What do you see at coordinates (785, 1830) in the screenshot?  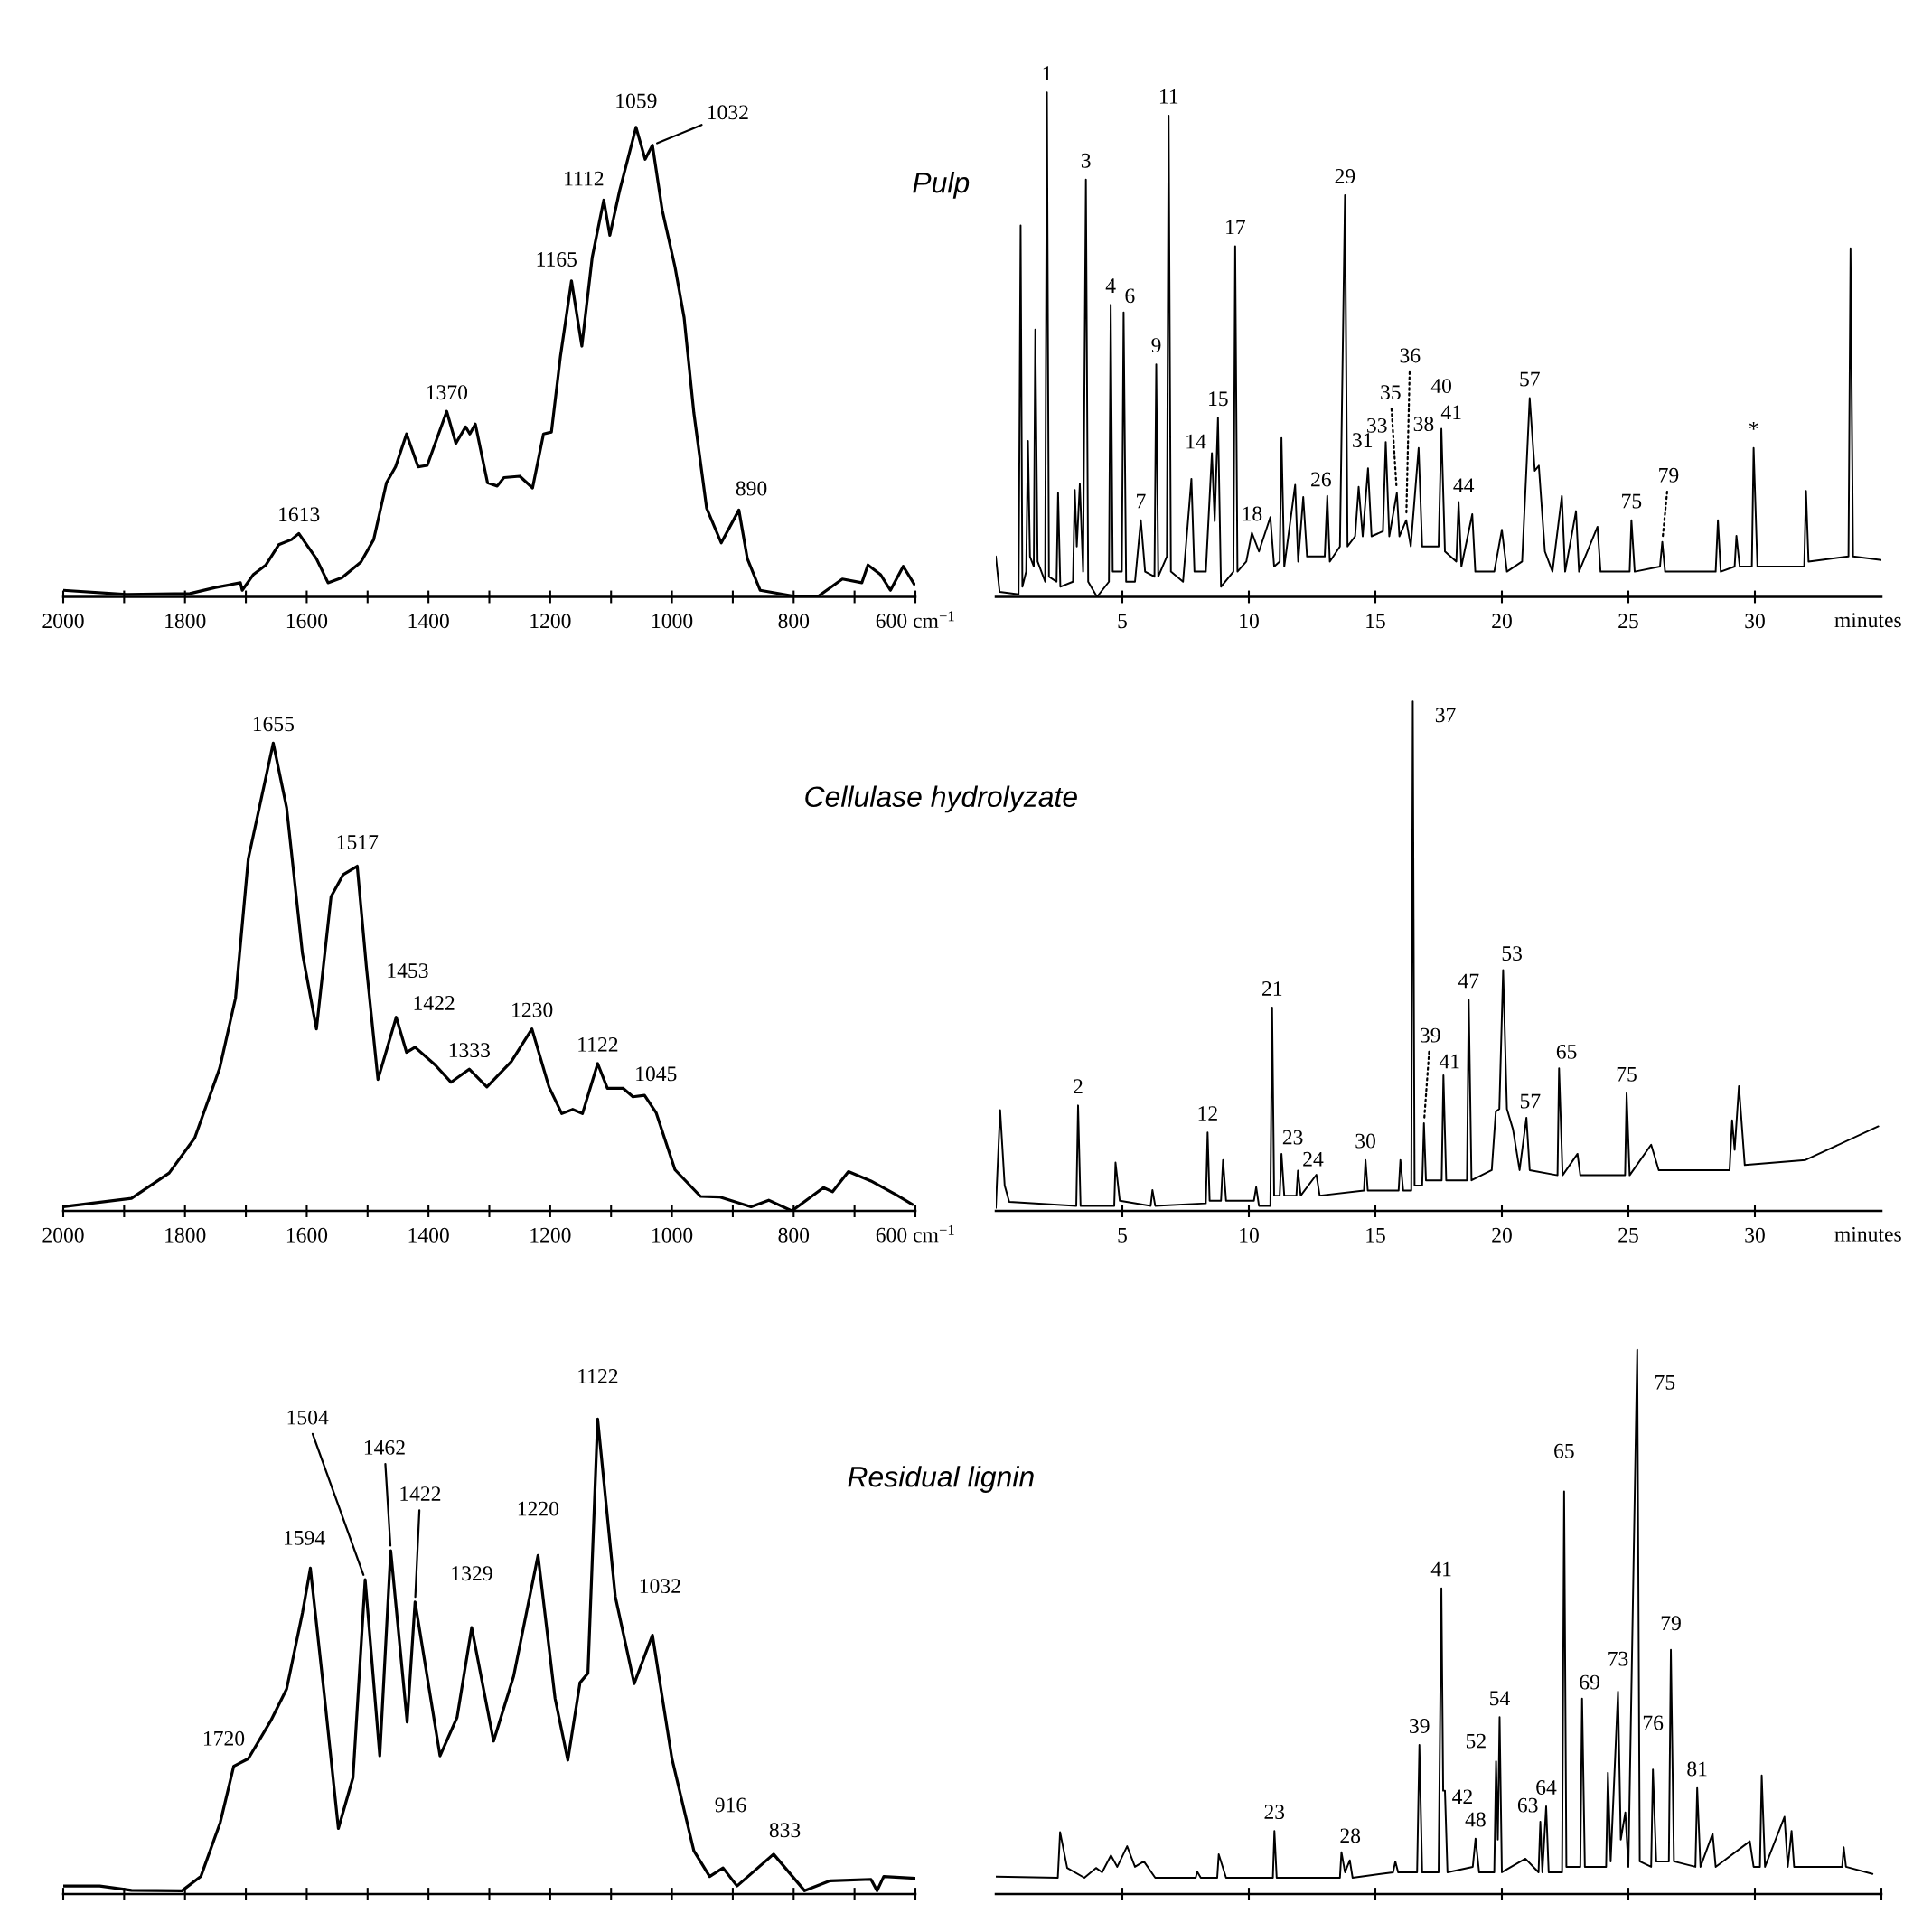 I see `annotation: 833` at bounding box center [785, 1830].